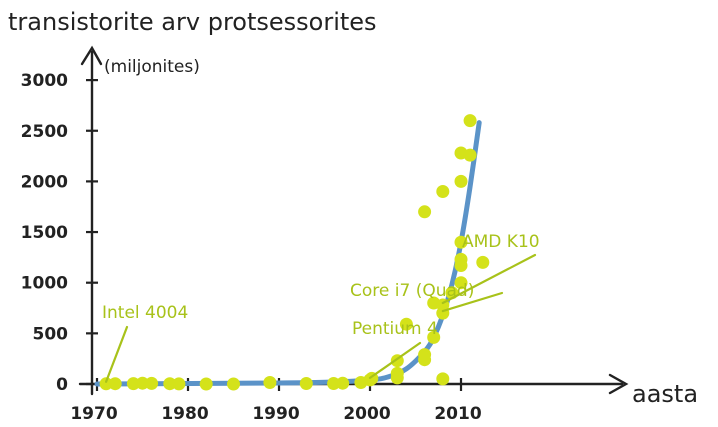  Describe the element at coordinates (44, 233) in the screenshot. I see `y-tick-label: 1500` at that location.